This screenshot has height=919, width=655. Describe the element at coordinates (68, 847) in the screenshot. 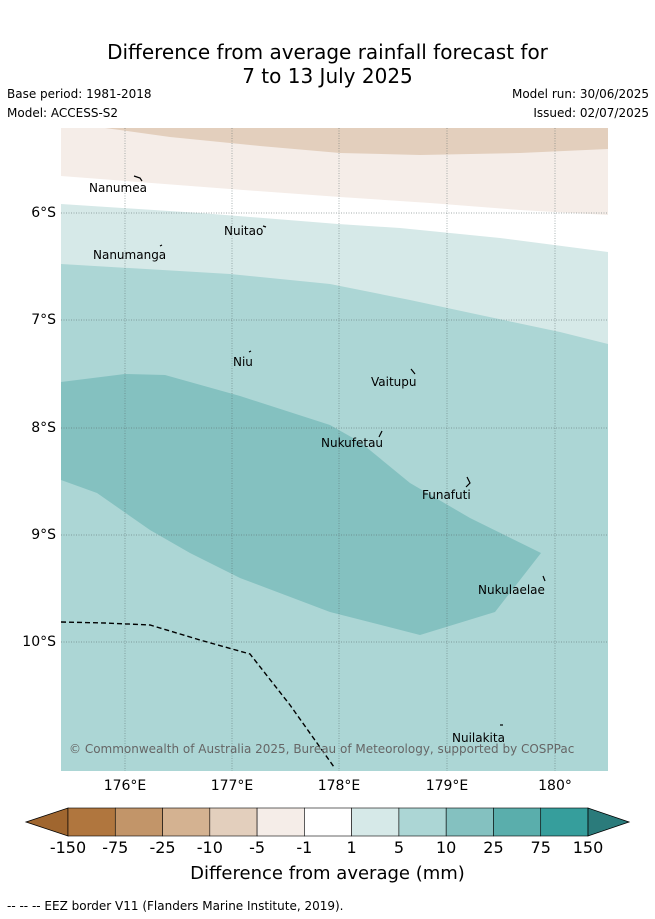

I see `colorbar-tick-label: -150` at that location.